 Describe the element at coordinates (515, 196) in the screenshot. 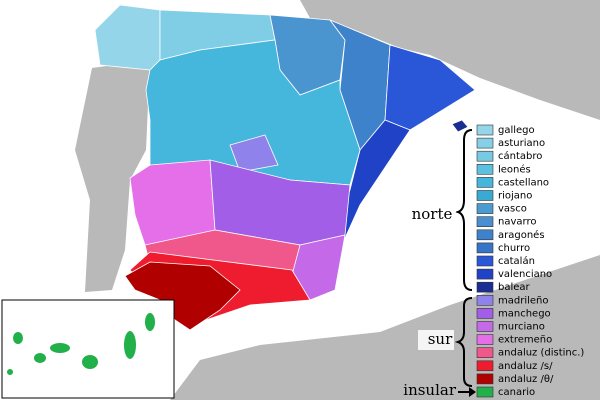

I see `legend-label: riojano` at that location.